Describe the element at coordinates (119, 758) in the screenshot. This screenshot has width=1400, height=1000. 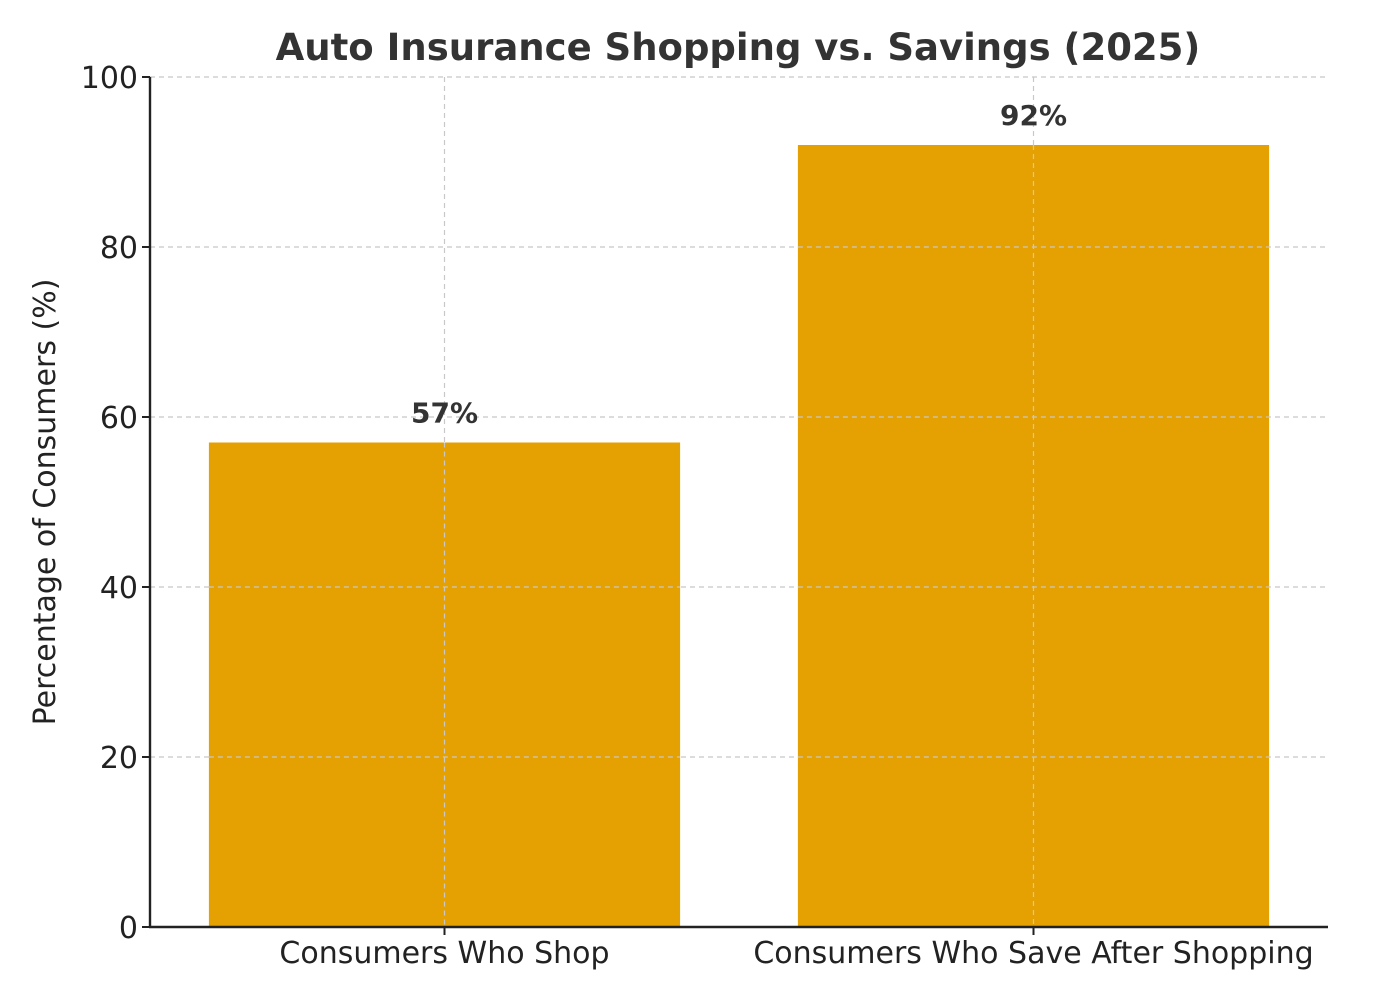
I see `y-tick-label: 20` at that location.